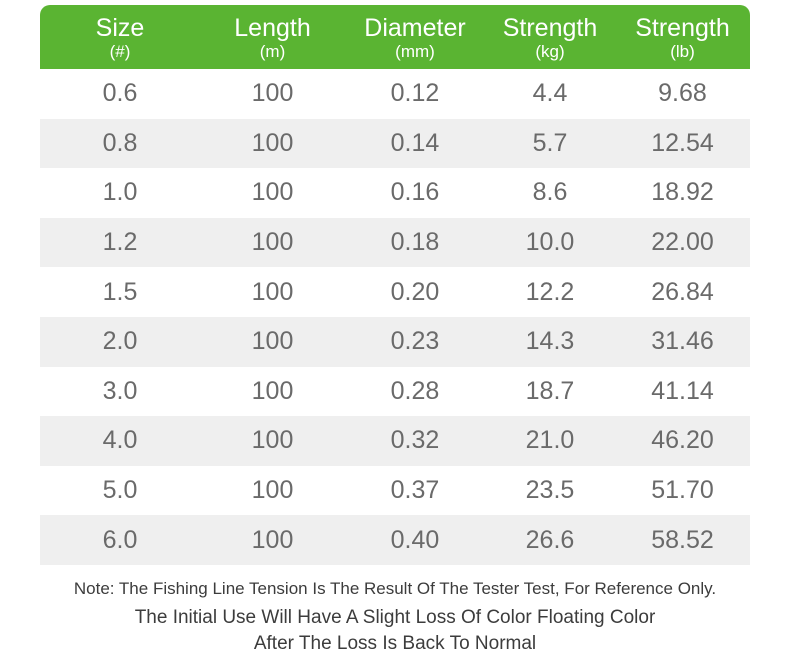 This screenshot has width=790, height=661. Describe the element at coordinates (415, 192) in the screenshot. I see `table-cell: 0.16` at that location.